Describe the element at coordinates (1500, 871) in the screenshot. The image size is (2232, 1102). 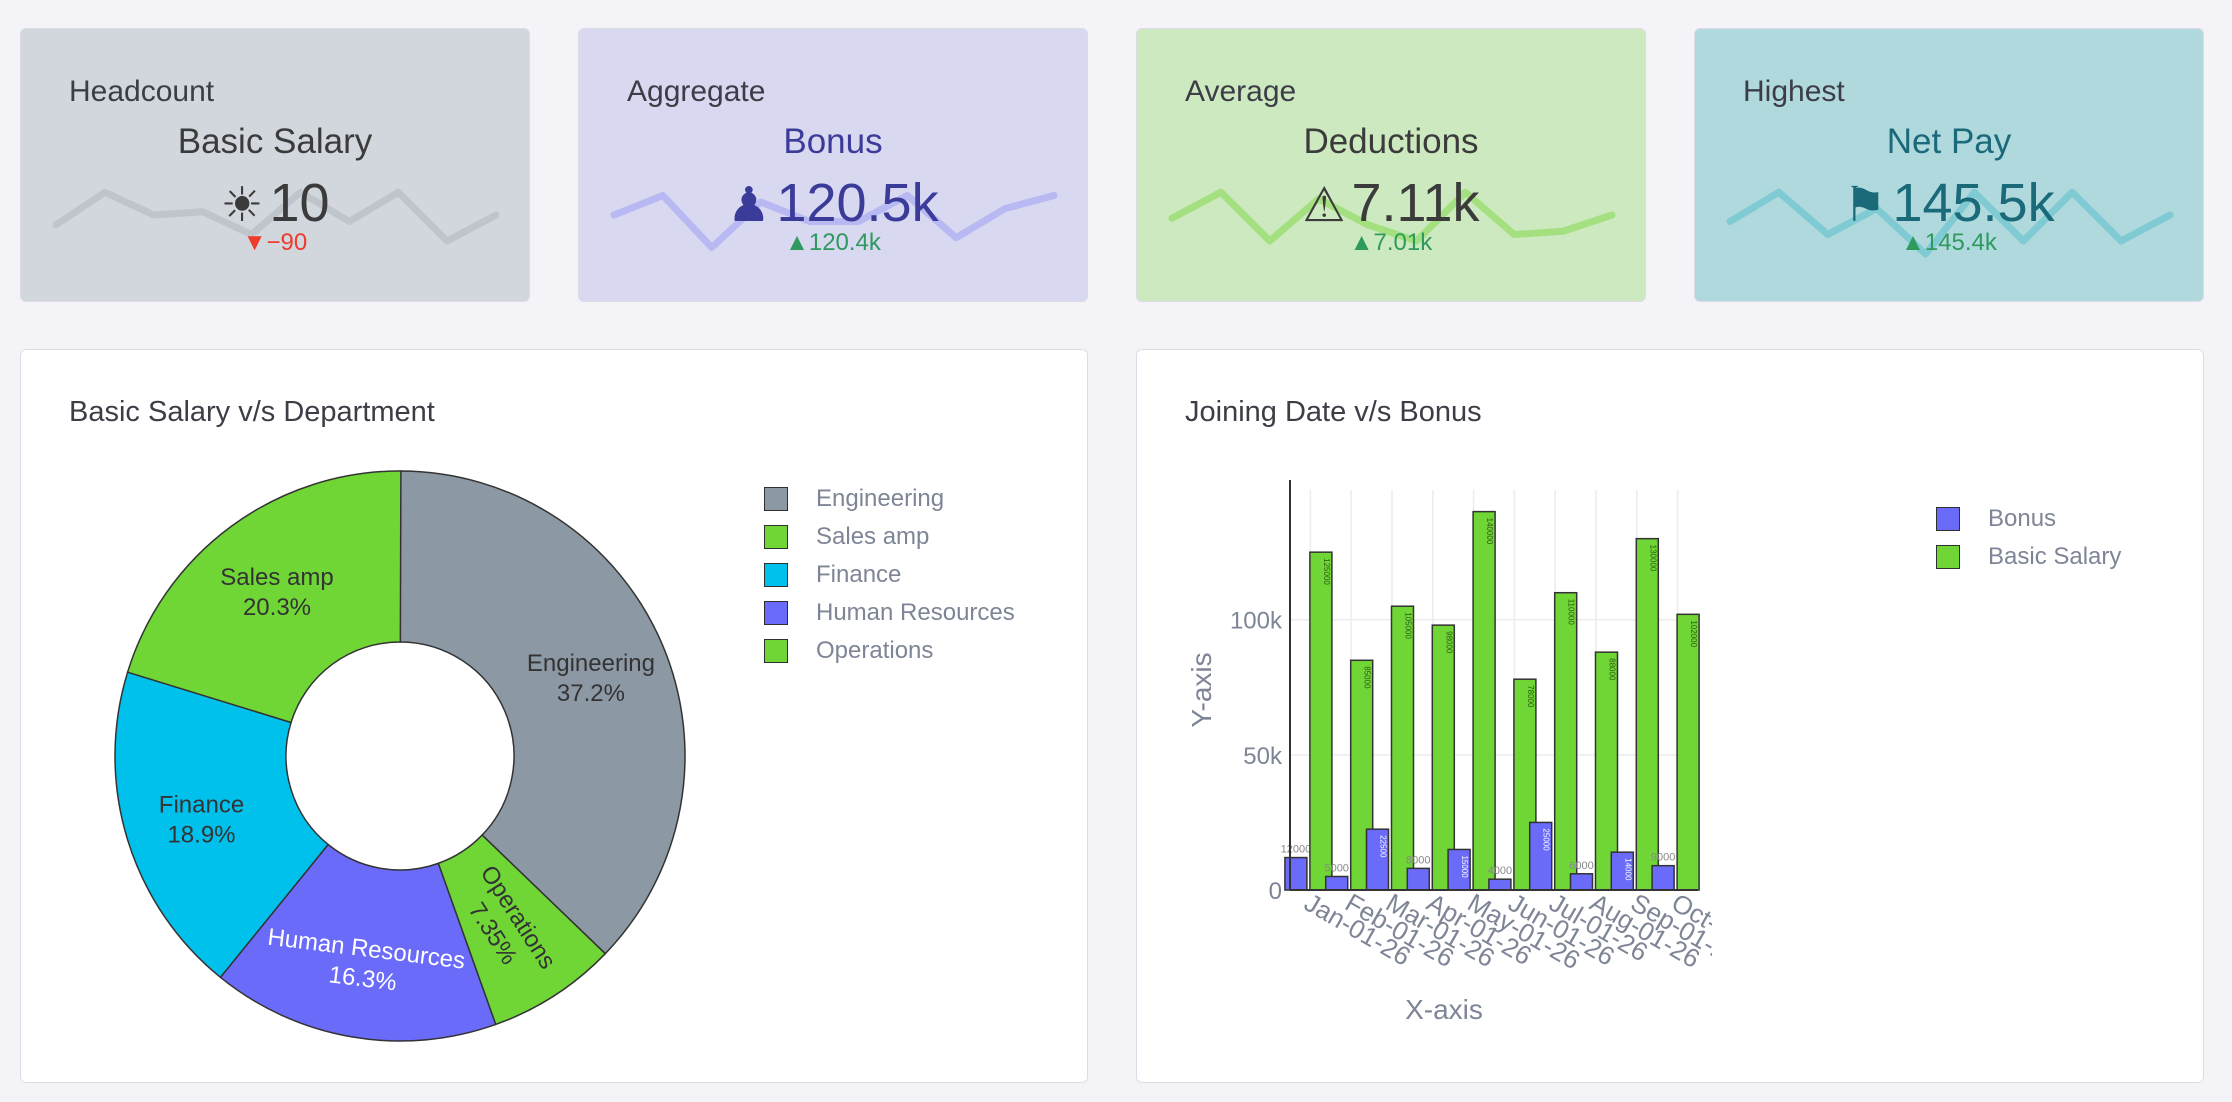
I see `bar-value-label: 4000` at that location.